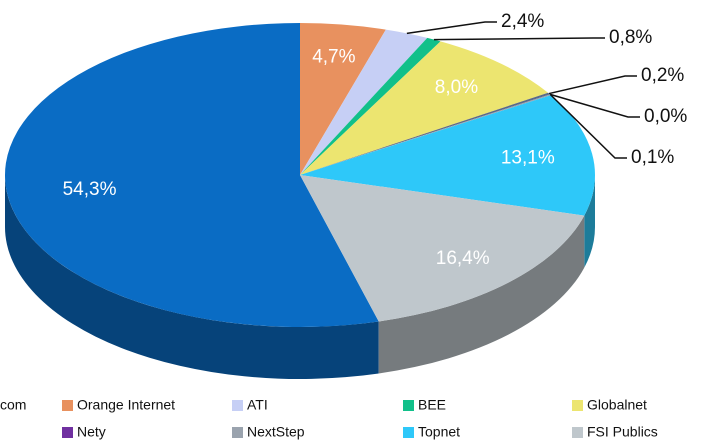 The image size is (708, 445). Describe the element at coordinates (276, 432) in the screenshot. I see `legend-label: NextStep` at that location.